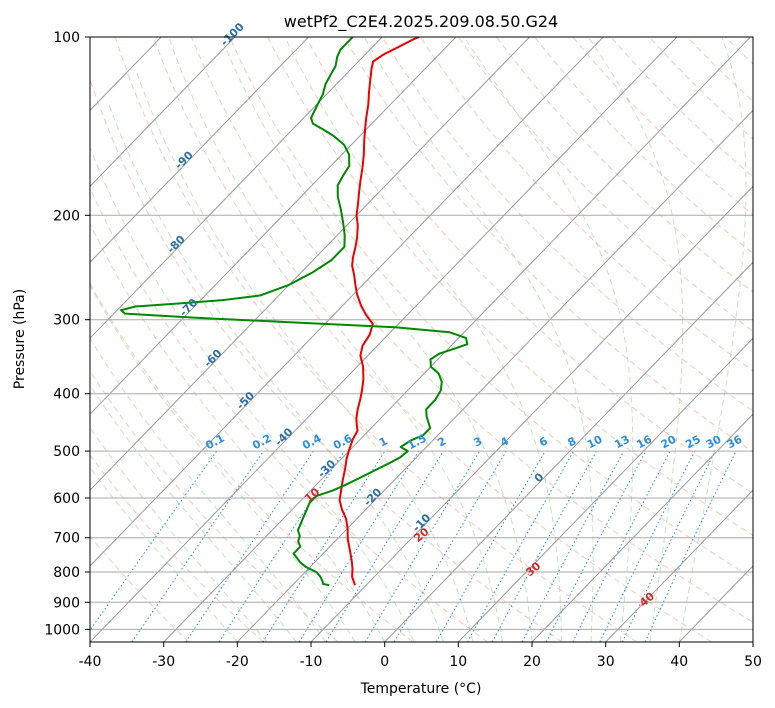  Describe the element at coordinates (214, 442) in the screenshot. I see `mixing-ratio-label: 0.1` at that location.